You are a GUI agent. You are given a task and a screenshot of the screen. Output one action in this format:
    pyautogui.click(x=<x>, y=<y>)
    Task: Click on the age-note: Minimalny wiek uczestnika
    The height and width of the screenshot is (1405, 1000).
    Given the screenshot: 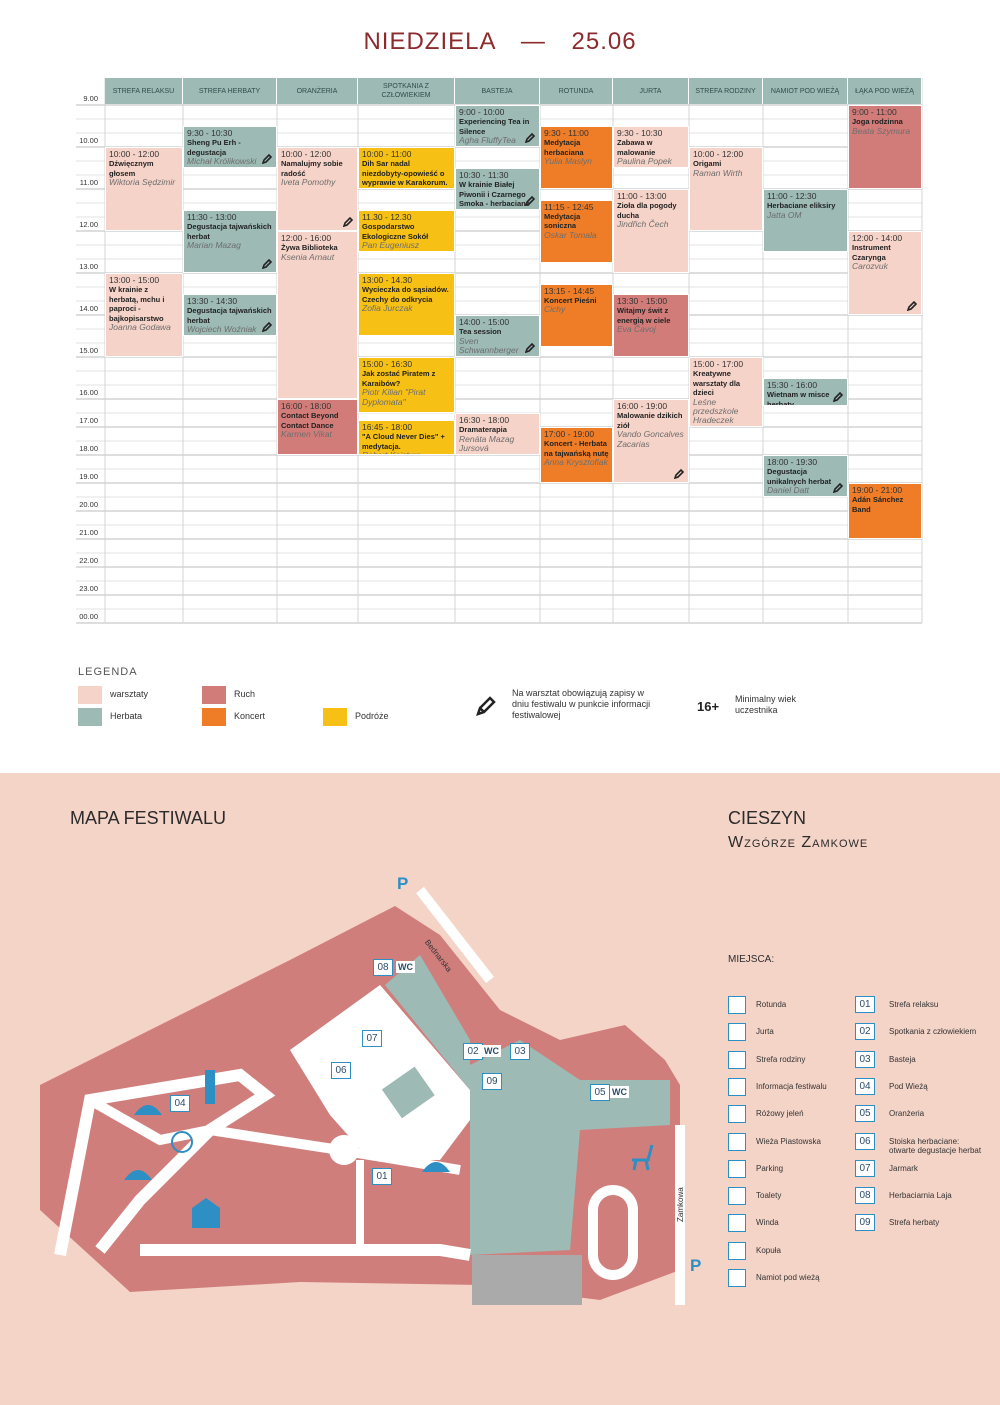 What is the action you would take?
    pyautogui.click(x=766, y=704)
    